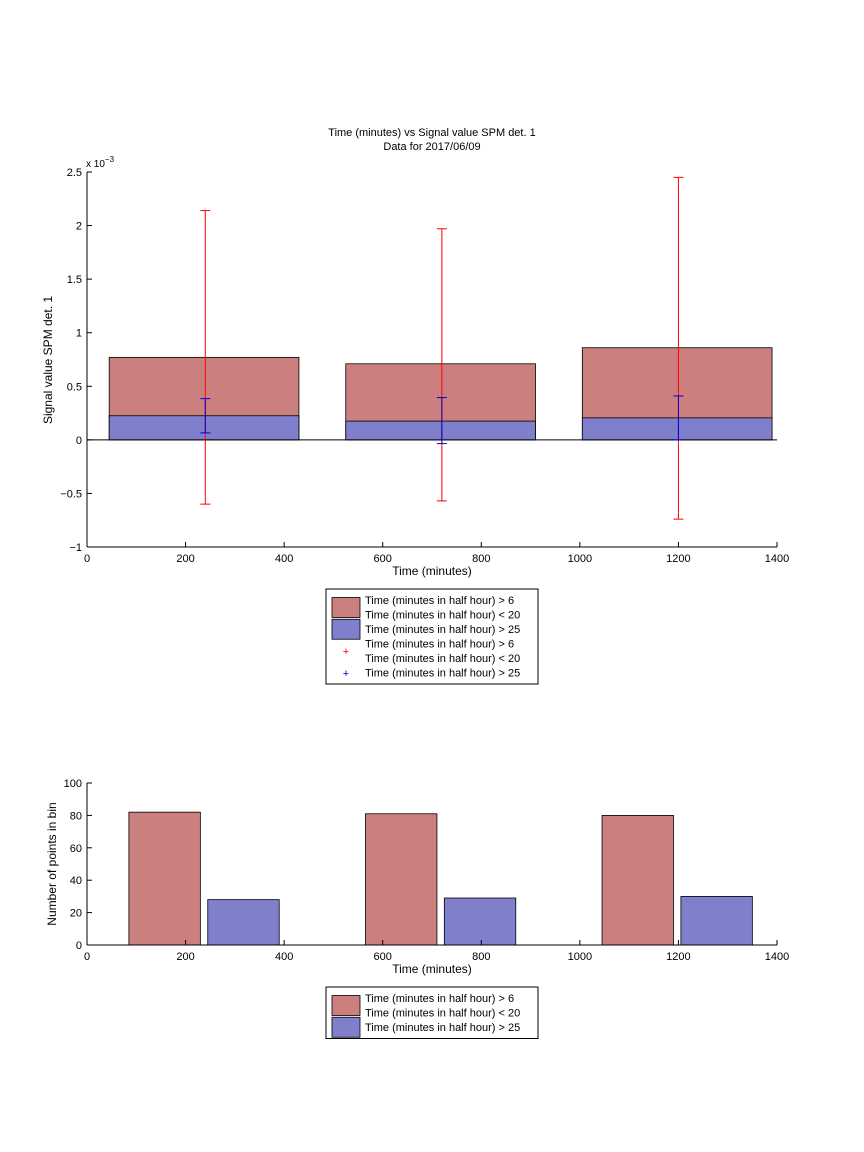  What do you see at coordinates (79, 441) in the screenshot?
I see `y-tick-label-0-2: 0` at bounding box center [79, 441].